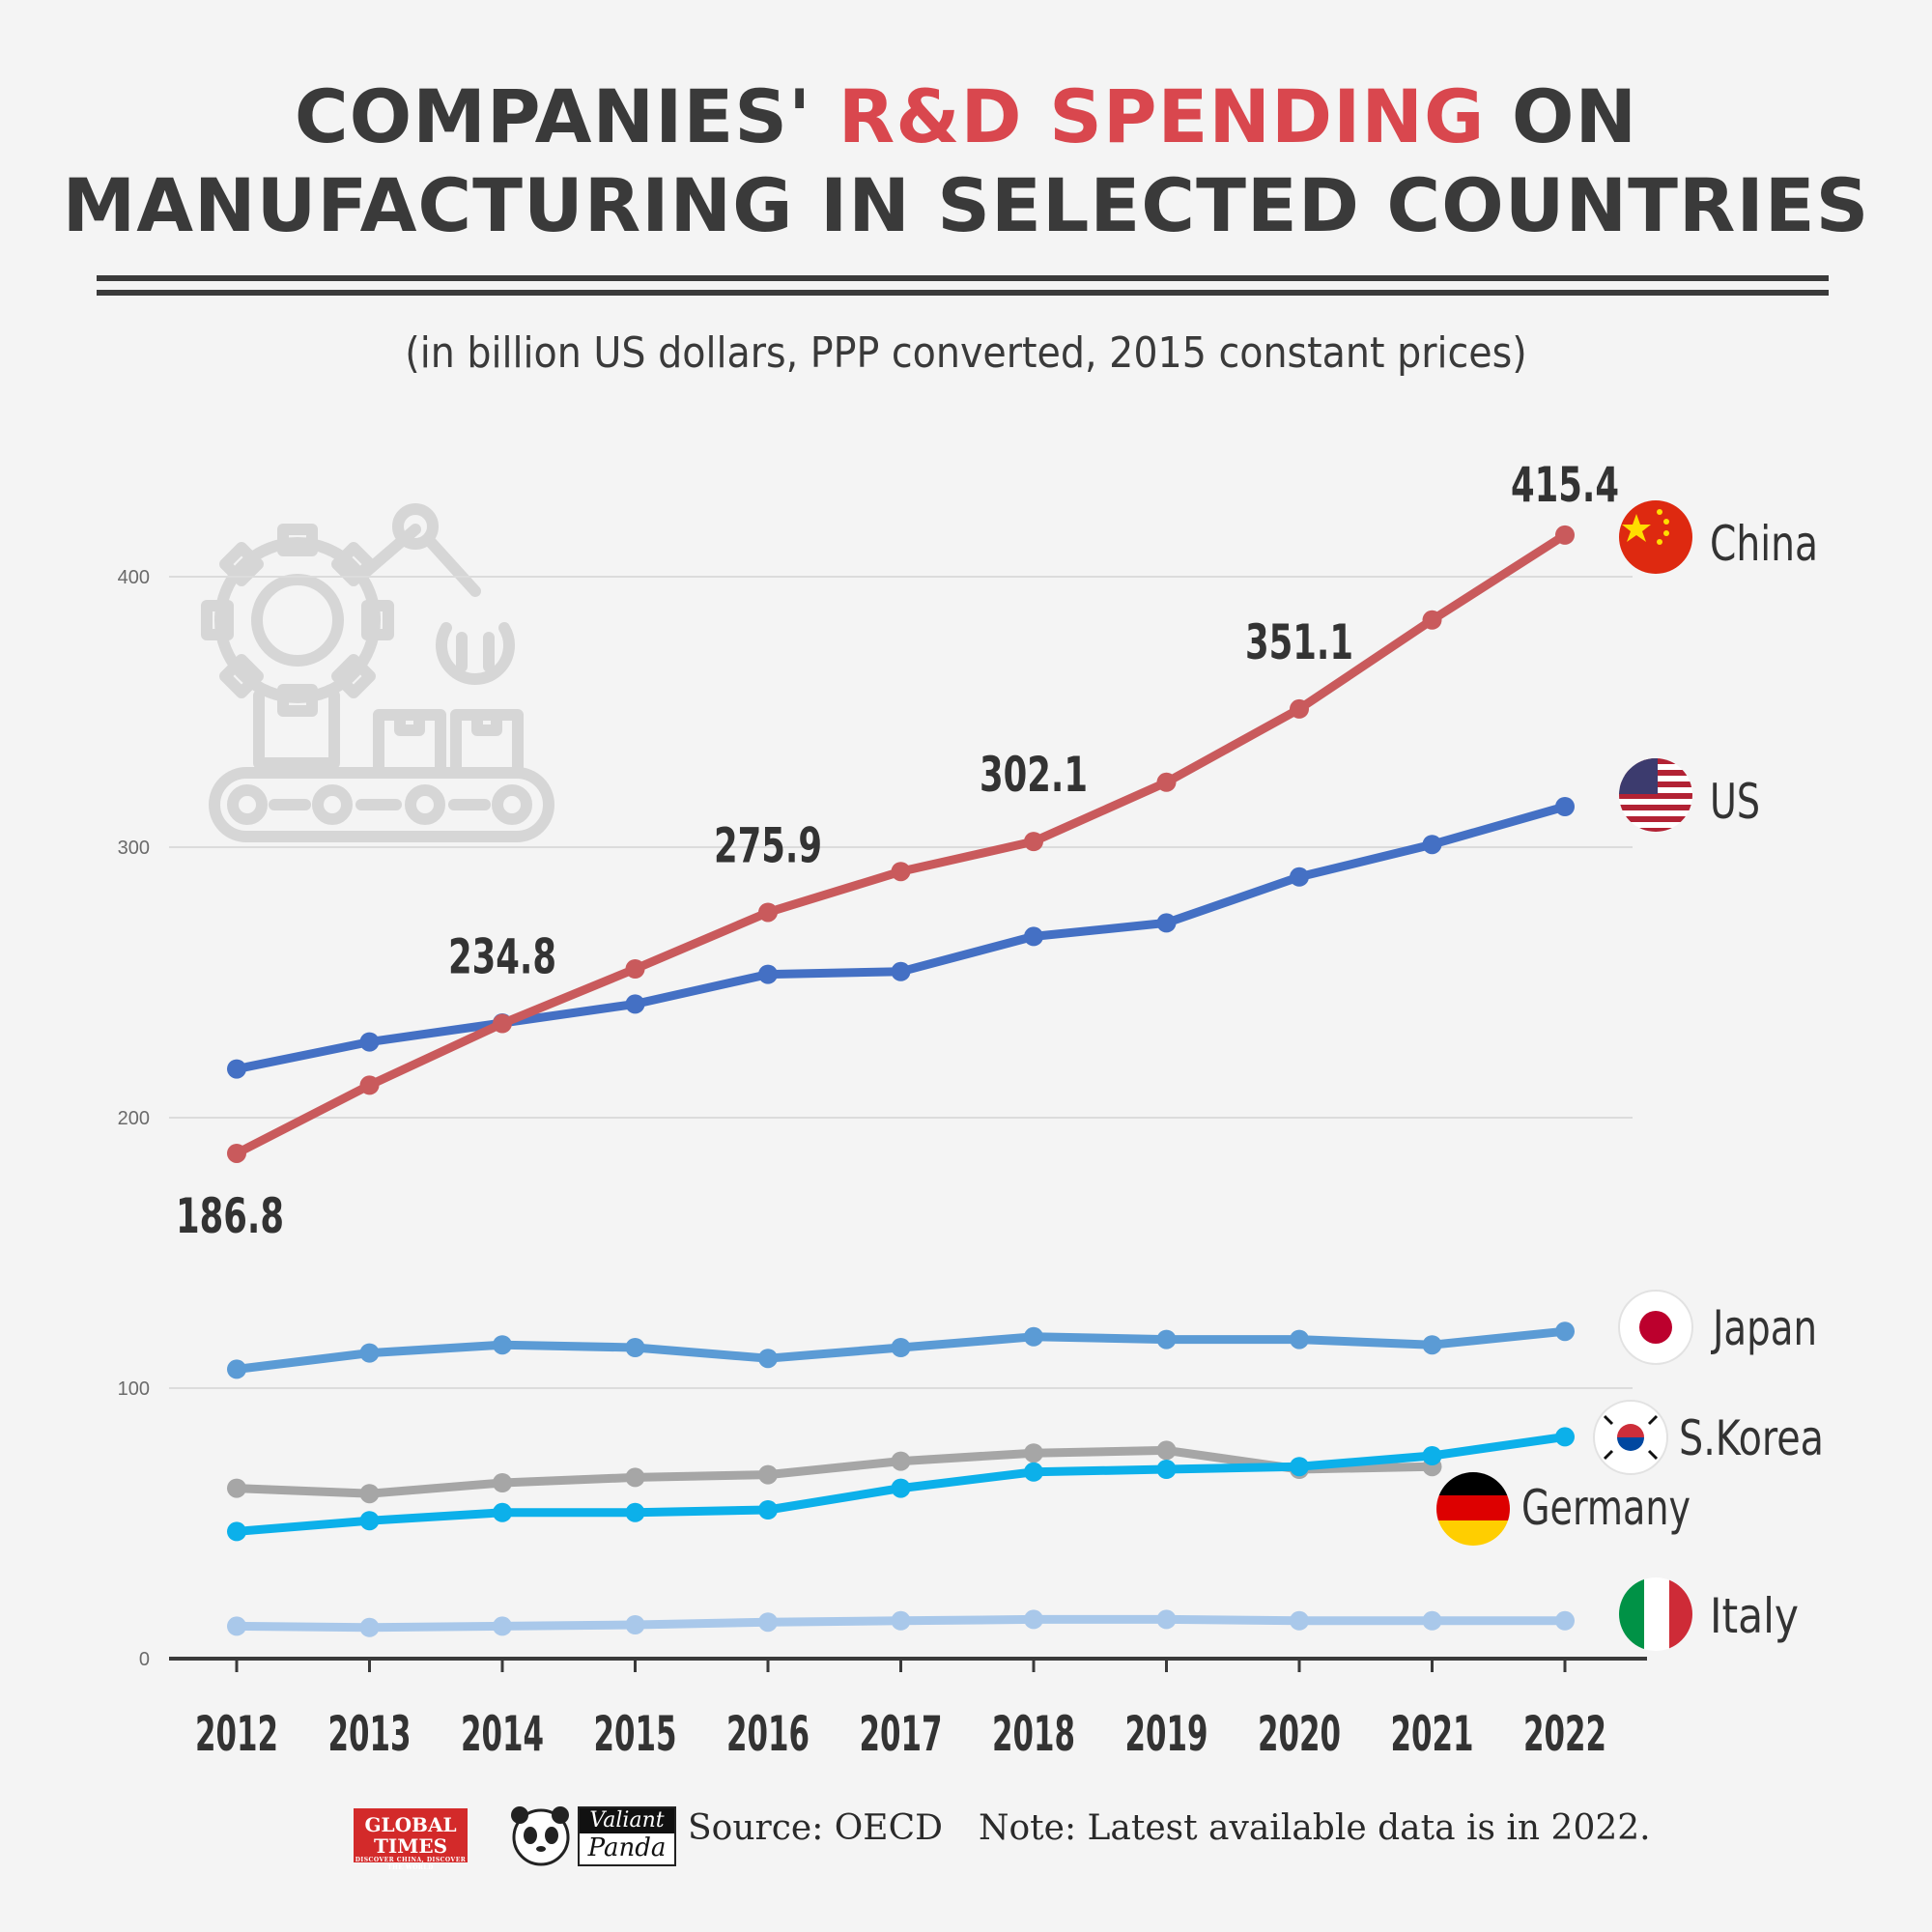 The image size is (1932, 1932). I want to click on south-korea-flag-icon, so click(1630, 1437).